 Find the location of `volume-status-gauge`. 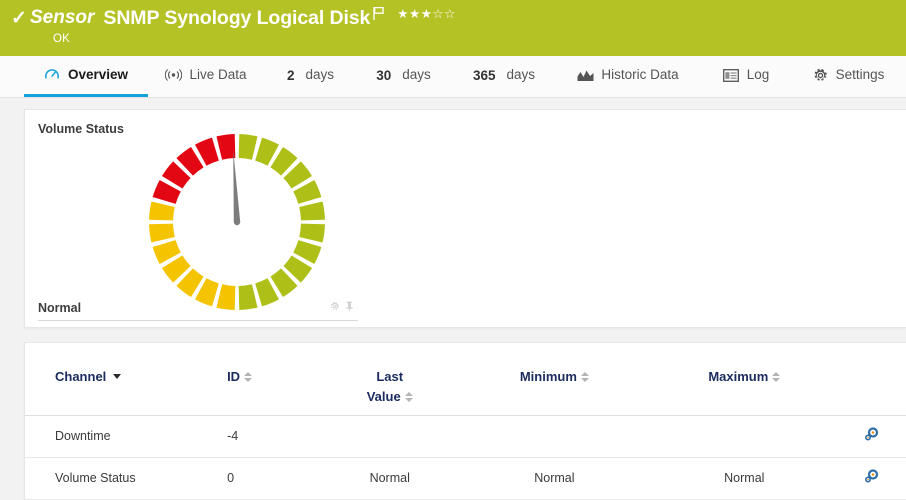

volume-status-gauge is located at coordinates (237, 222).